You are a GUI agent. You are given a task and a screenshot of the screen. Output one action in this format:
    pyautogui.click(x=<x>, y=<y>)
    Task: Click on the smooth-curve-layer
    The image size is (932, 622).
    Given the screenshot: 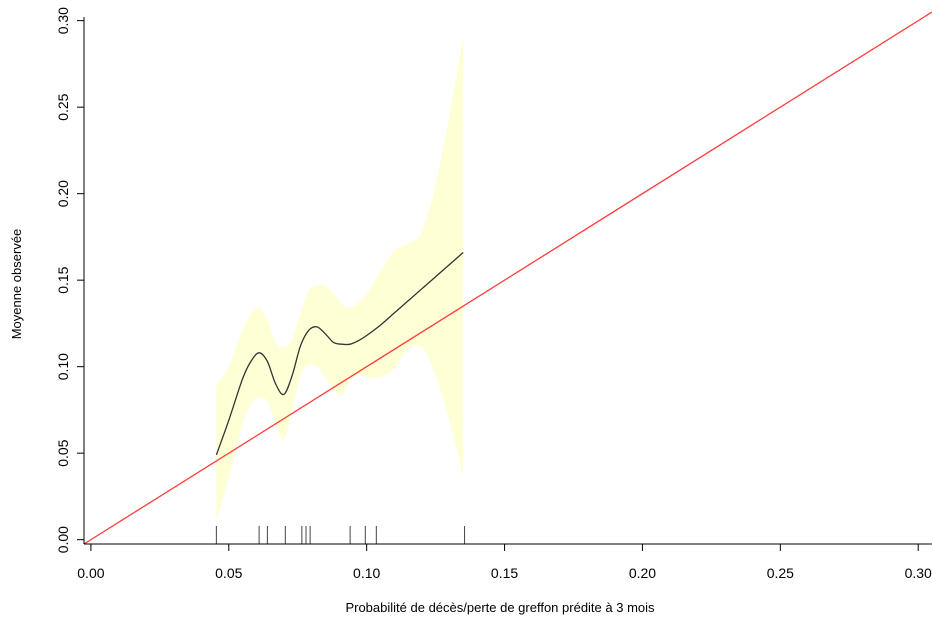 What is the action you would take?
    pyautogui.click(x=339, y=353)
    